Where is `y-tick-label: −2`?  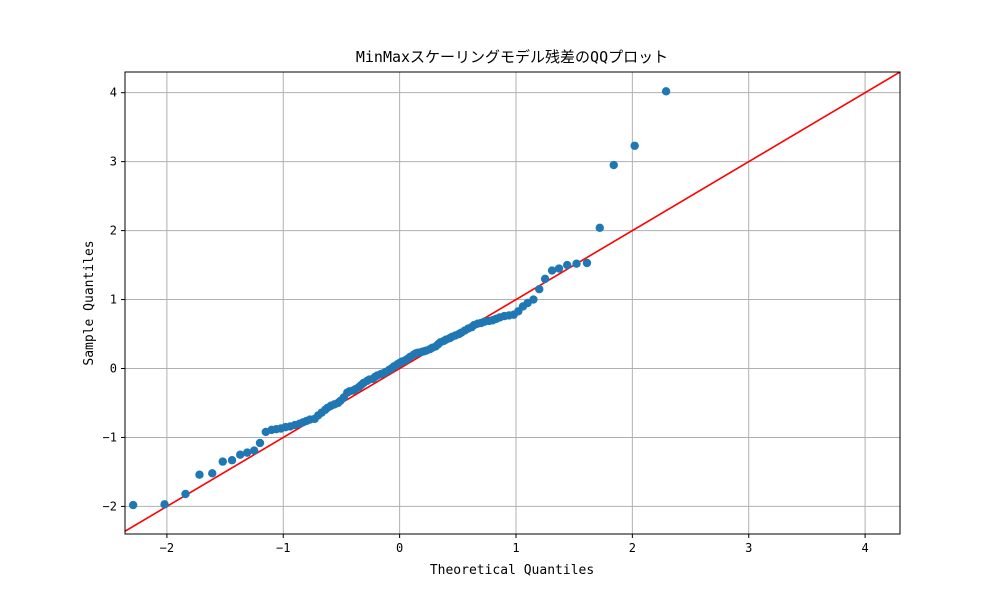 y-tick-label: −2 is located at coordinates (110, 506).